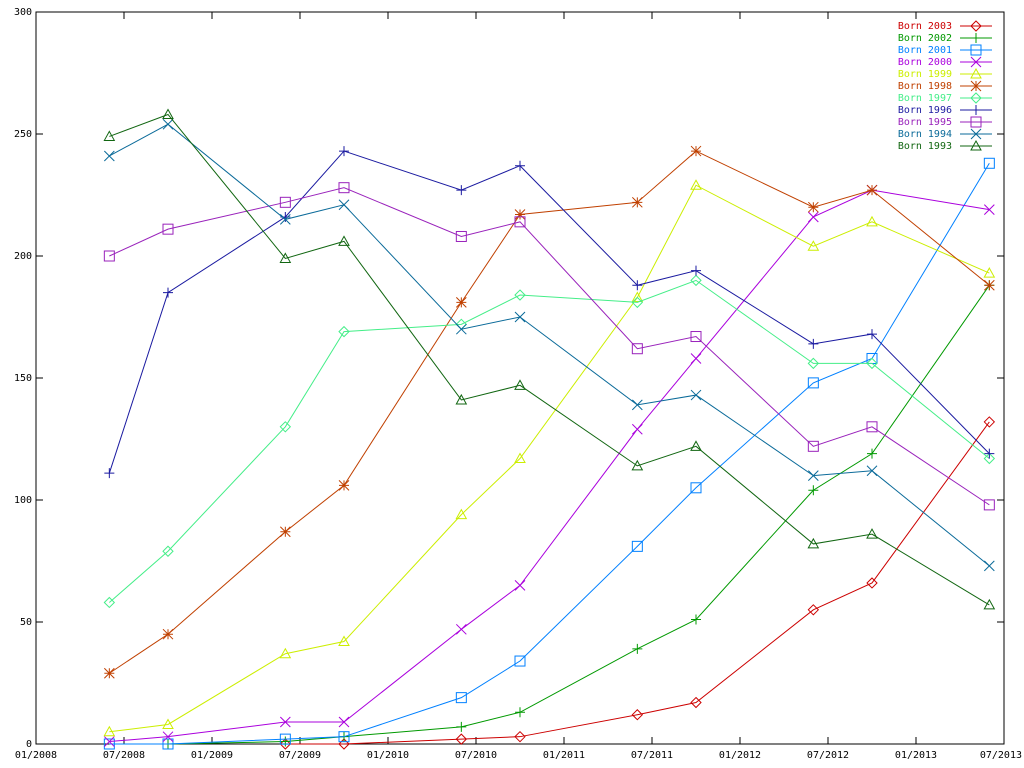 This screenshot has width=1024, height=768. What do you see at coordinates (925, 26) in the screenshot?
I see `legend-label: Born 2003` at bounding box center [925, 26].